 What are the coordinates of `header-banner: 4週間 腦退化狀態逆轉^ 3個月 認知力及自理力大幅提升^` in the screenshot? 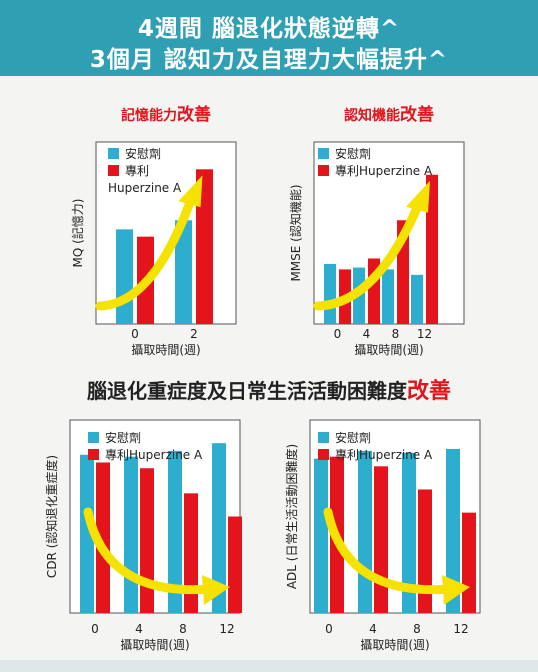 It's located at (269, 38).